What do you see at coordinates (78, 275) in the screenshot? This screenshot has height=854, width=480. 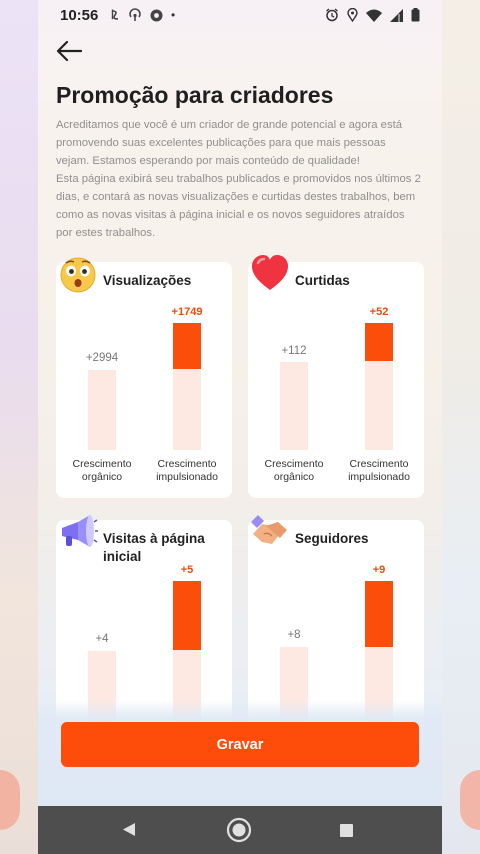 I see `surprised-face-icon` at bounding box center [78, 275].